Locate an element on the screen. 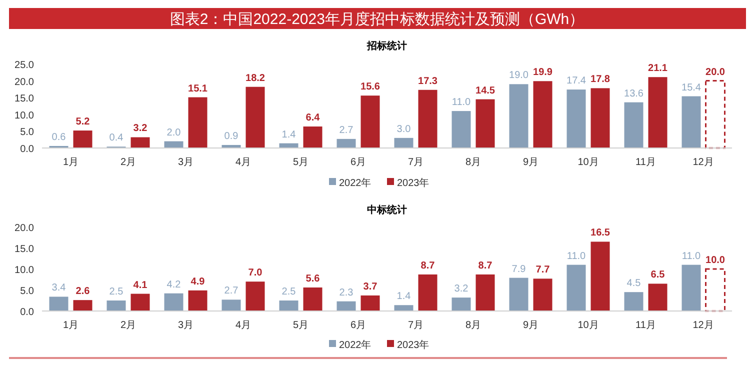  data-label: 5.6 is located at coordinates (313, 278).